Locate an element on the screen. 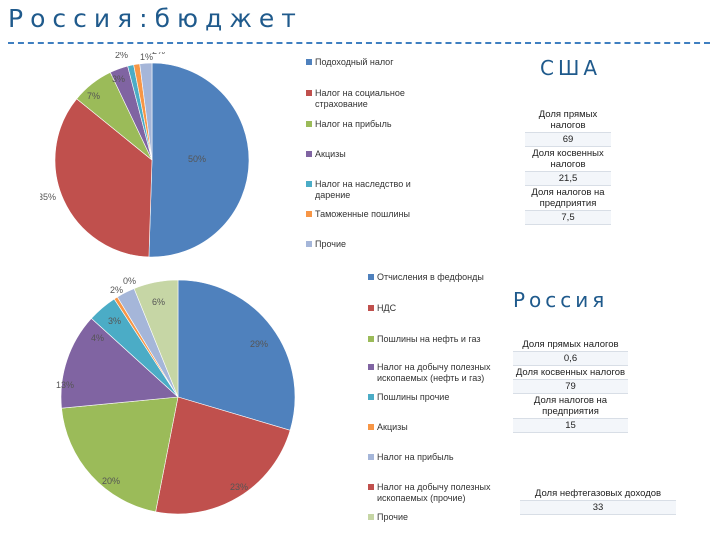  legend-item: Таможенные пошлины is located at coordinates (371, 214).